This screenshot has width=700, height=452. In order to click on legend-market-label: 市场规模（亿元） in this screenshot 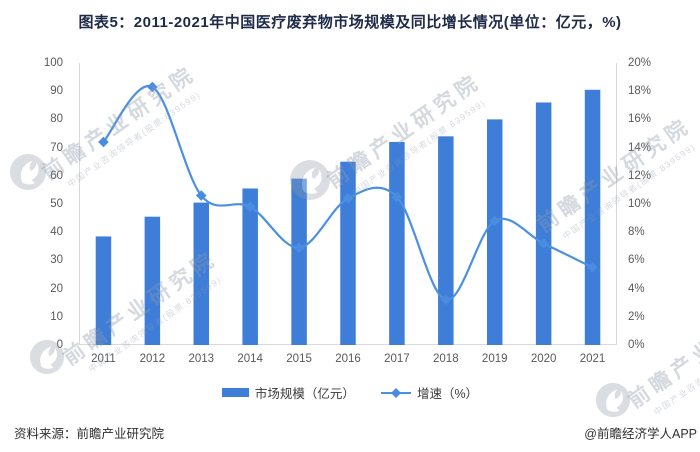, I will do `click(304, 394)`.